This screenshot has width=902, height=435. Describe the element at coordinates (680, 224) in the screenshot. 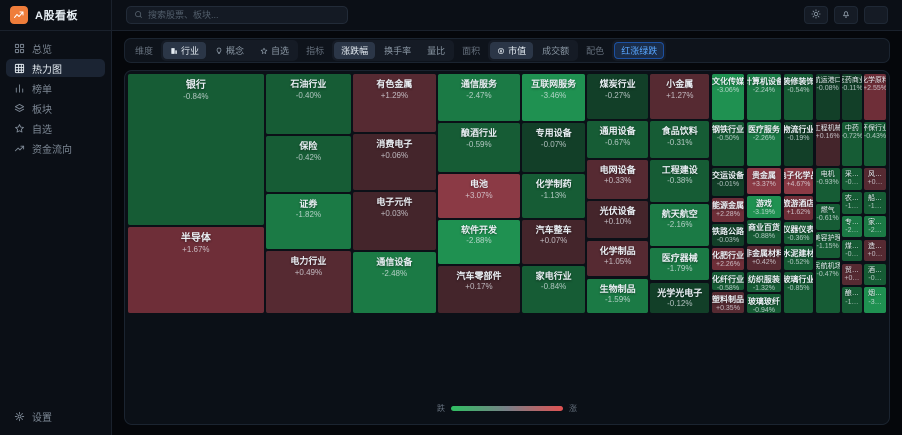

I see `treemap-block: 航天航空 -2.16%` at that location.